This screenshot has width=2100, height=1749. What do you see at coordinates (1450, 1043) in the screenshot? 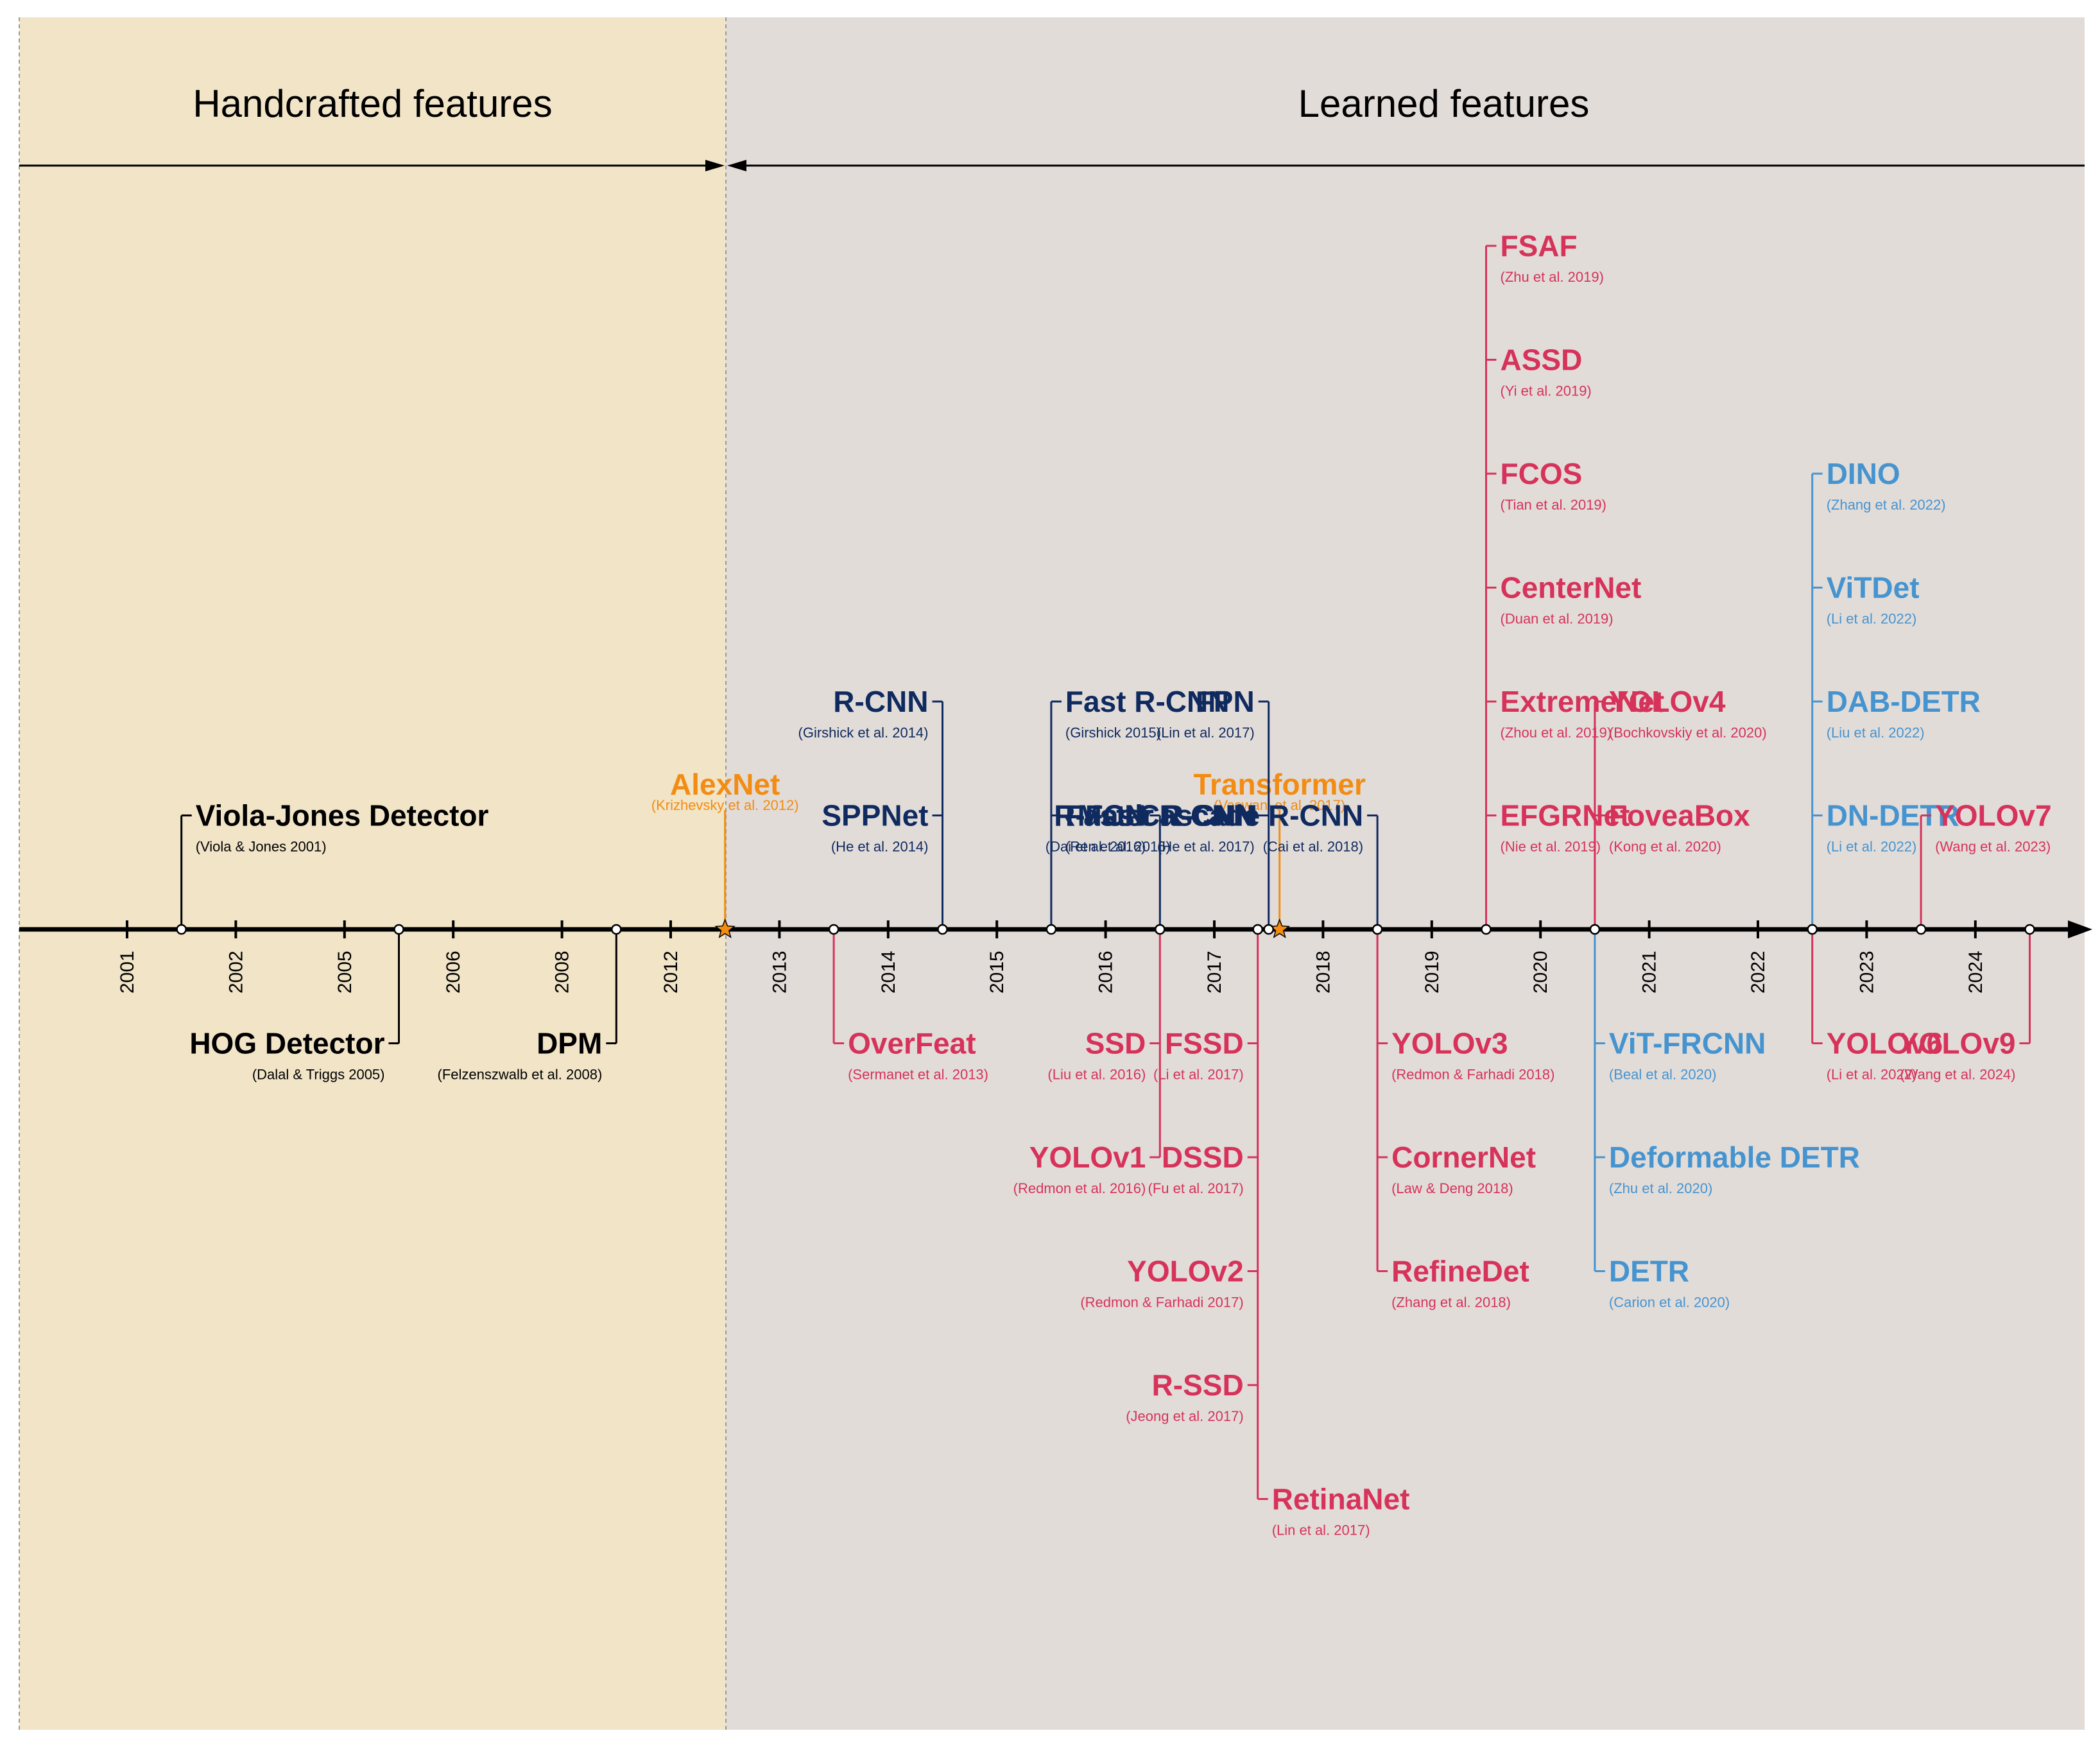
I see `detector-name-yolov3: YOLOv3` at bounding box center [1450, 1043].